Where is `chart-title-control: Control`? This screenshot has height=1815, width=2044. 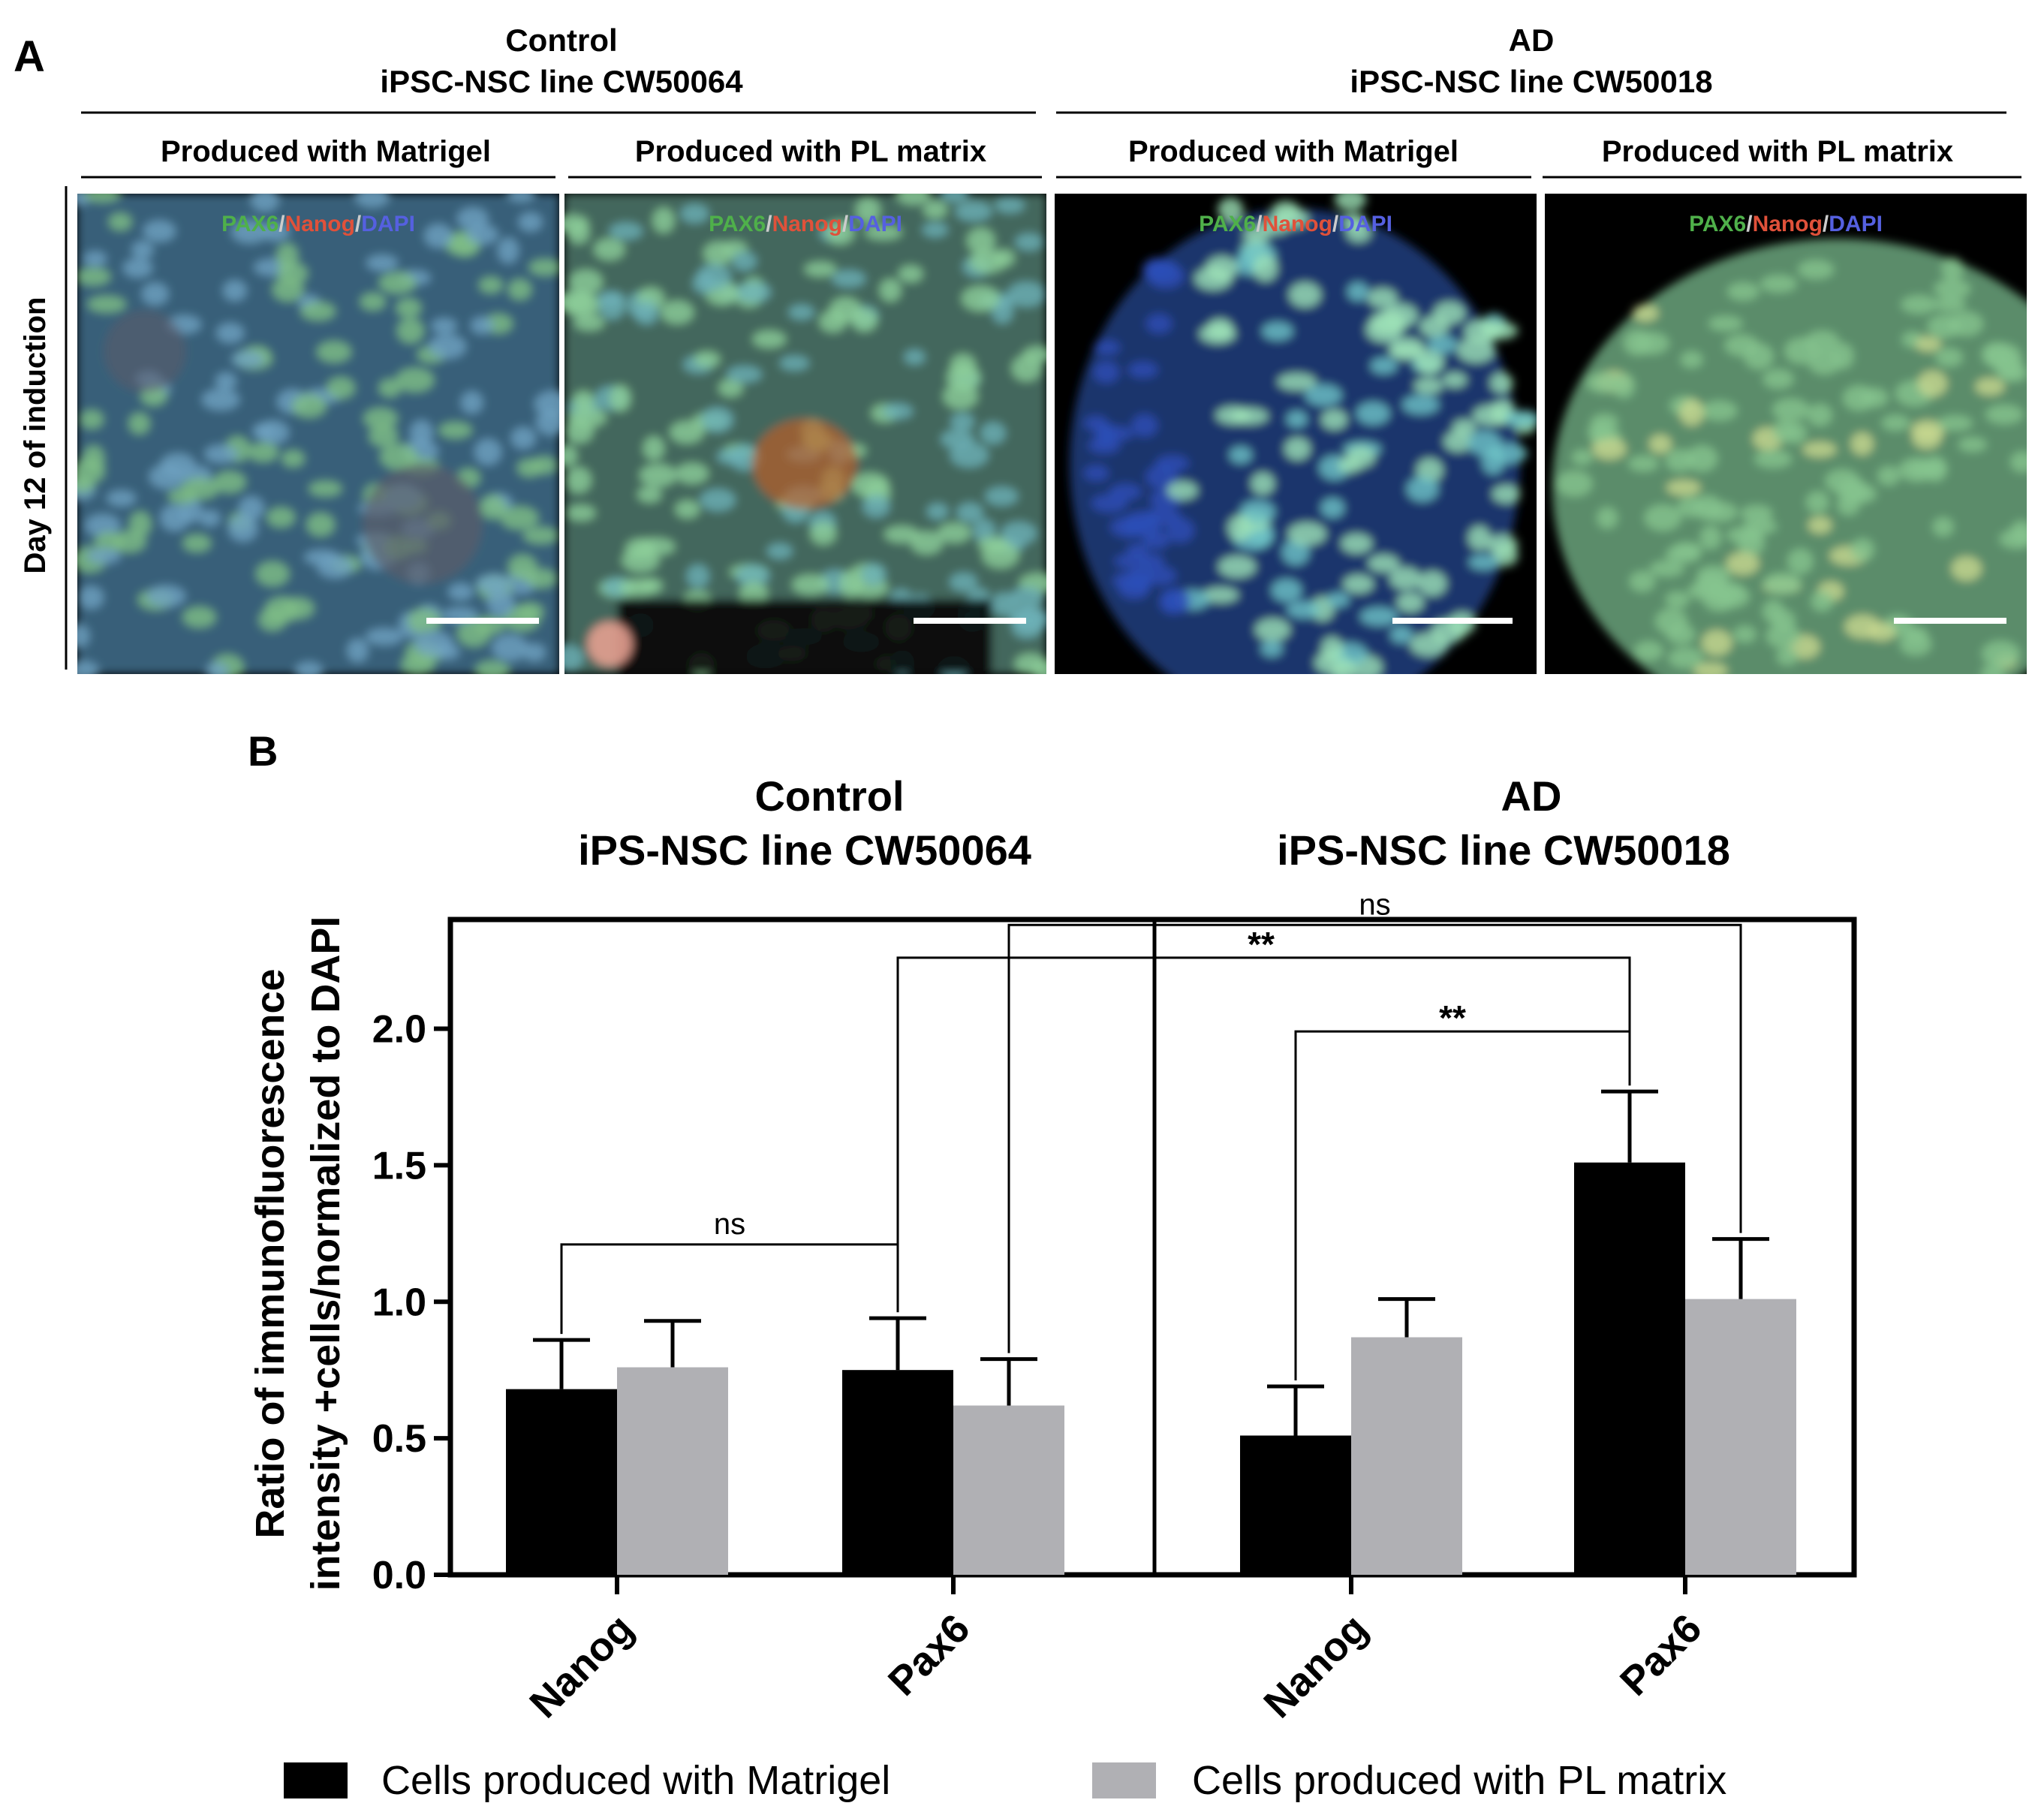 chart-title-control: Control is located at coordinates (829, 796).